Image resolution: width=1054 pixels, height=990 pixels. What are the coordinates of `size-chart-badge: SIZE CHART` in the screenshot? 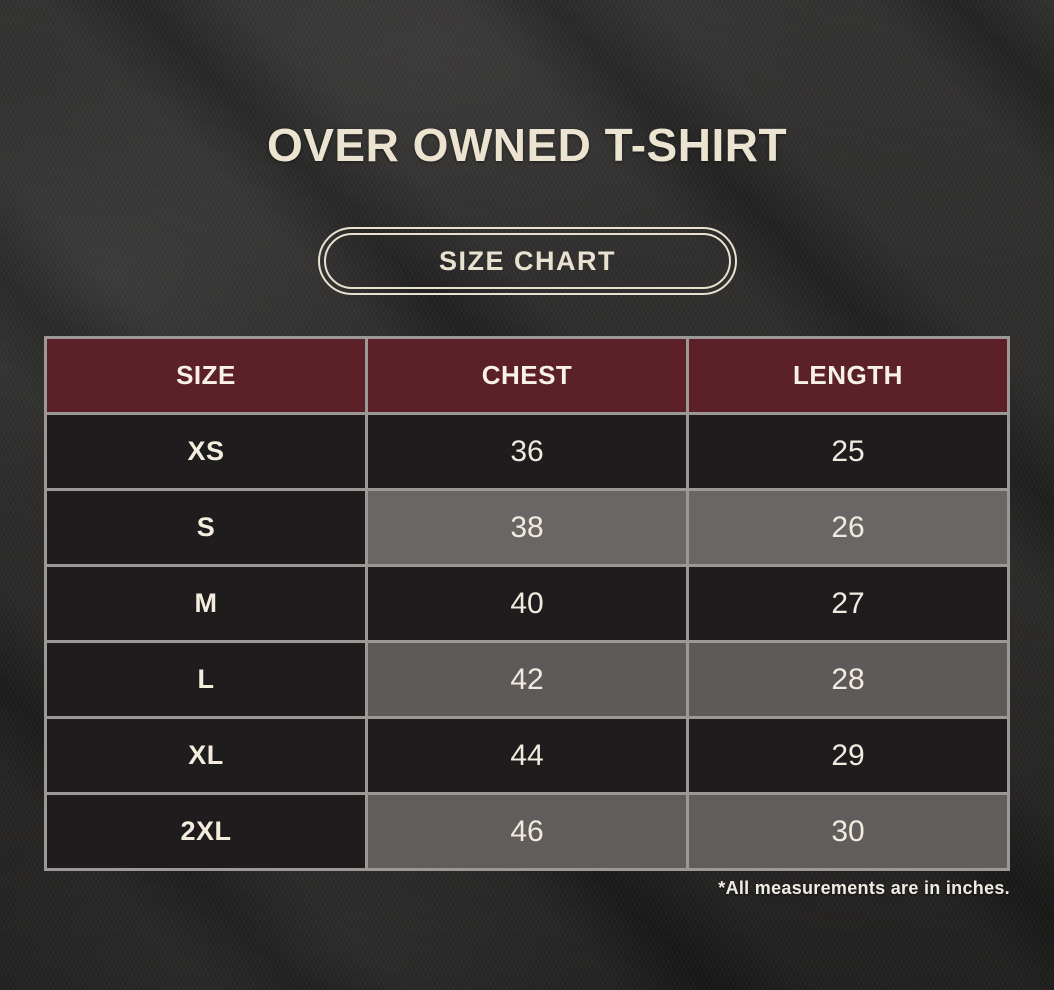 It's located at (527, 261).